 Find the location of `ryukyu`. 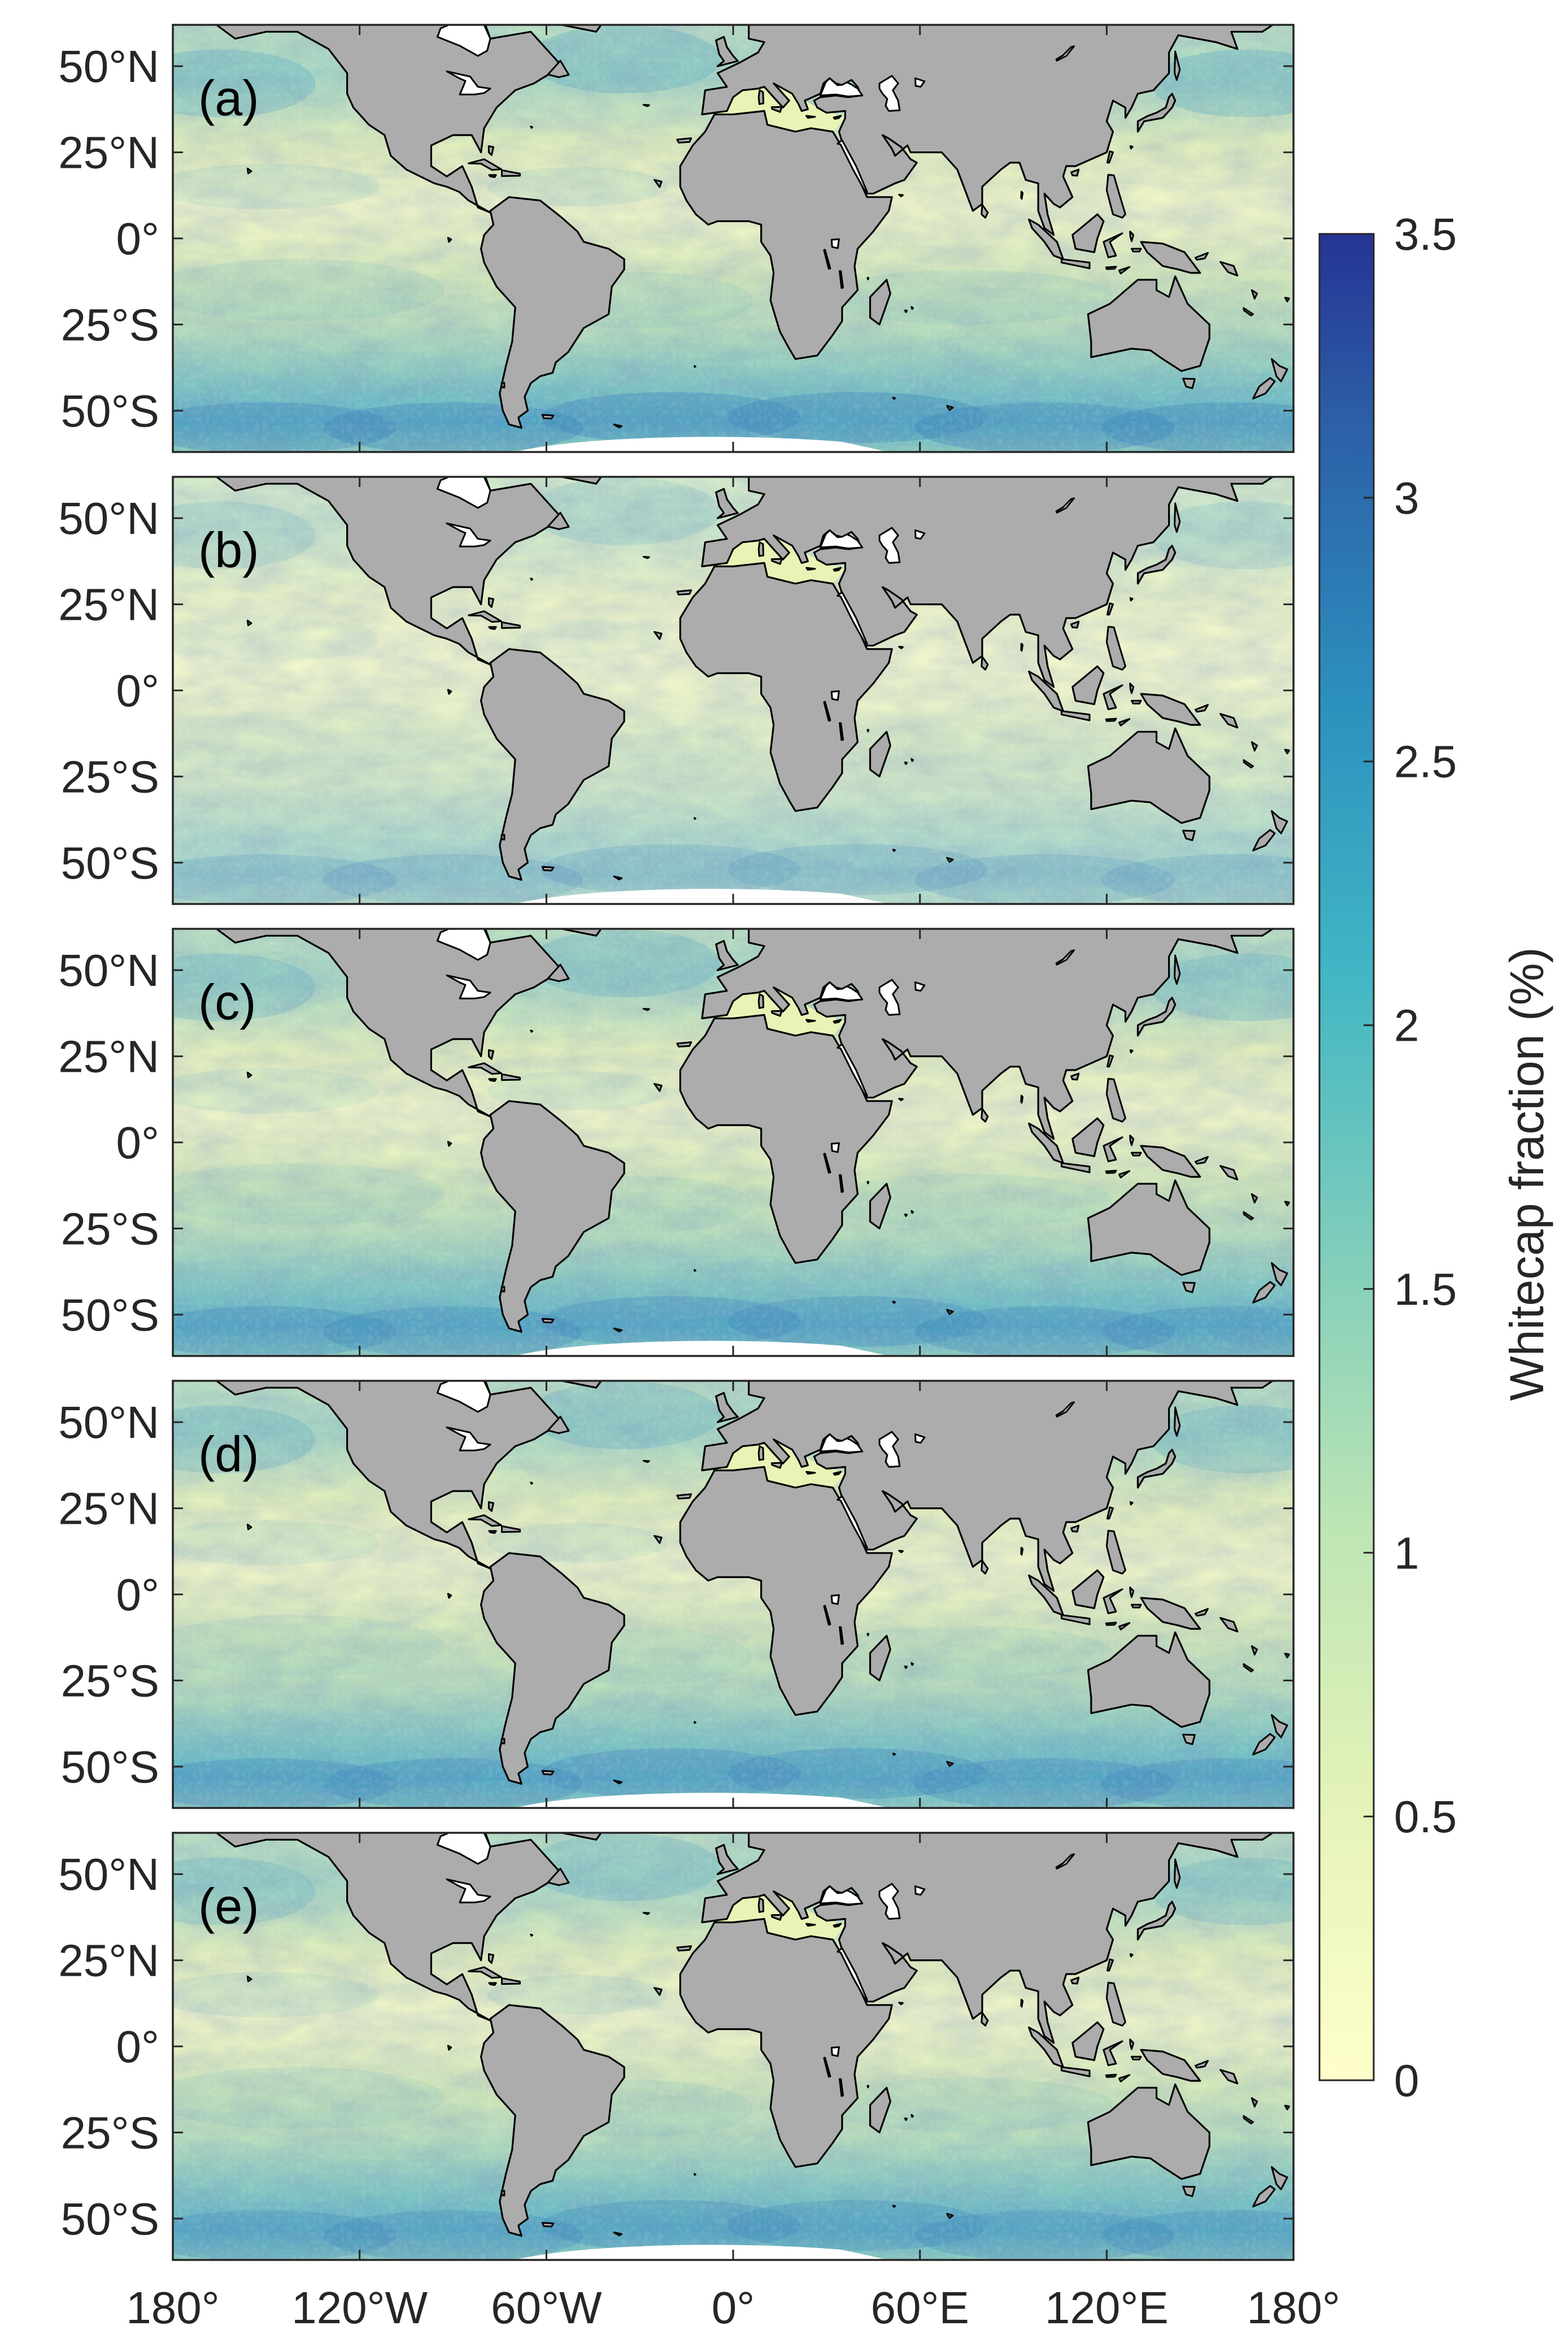

ryukyu is located at coordinates (1131, 599).